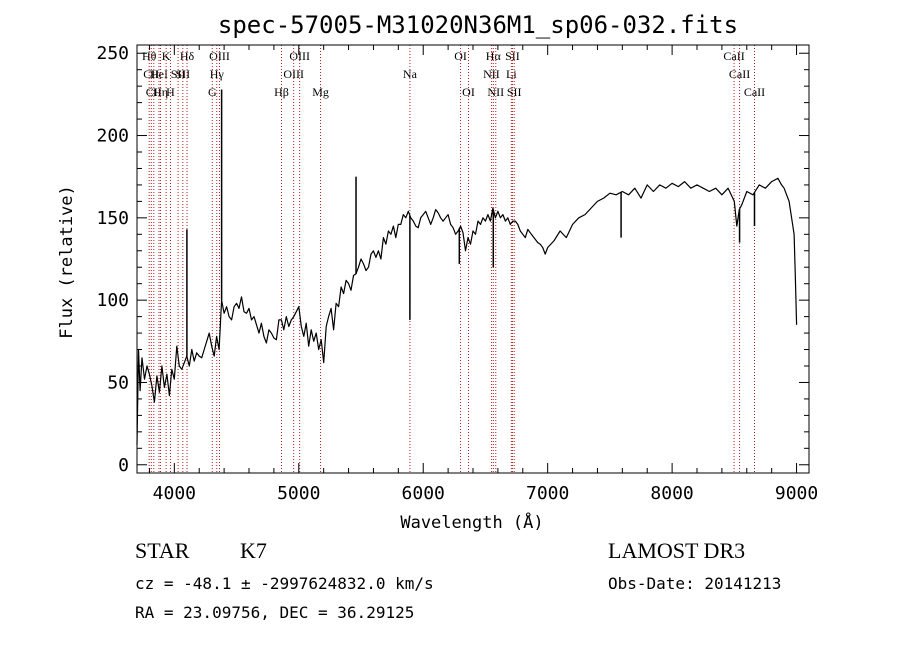 The image size is (900, 649). What do you see at coordinates (149, 56) in the screenshot?
I see `line-marker-label: Hθ` at bounding box center [149, 56].